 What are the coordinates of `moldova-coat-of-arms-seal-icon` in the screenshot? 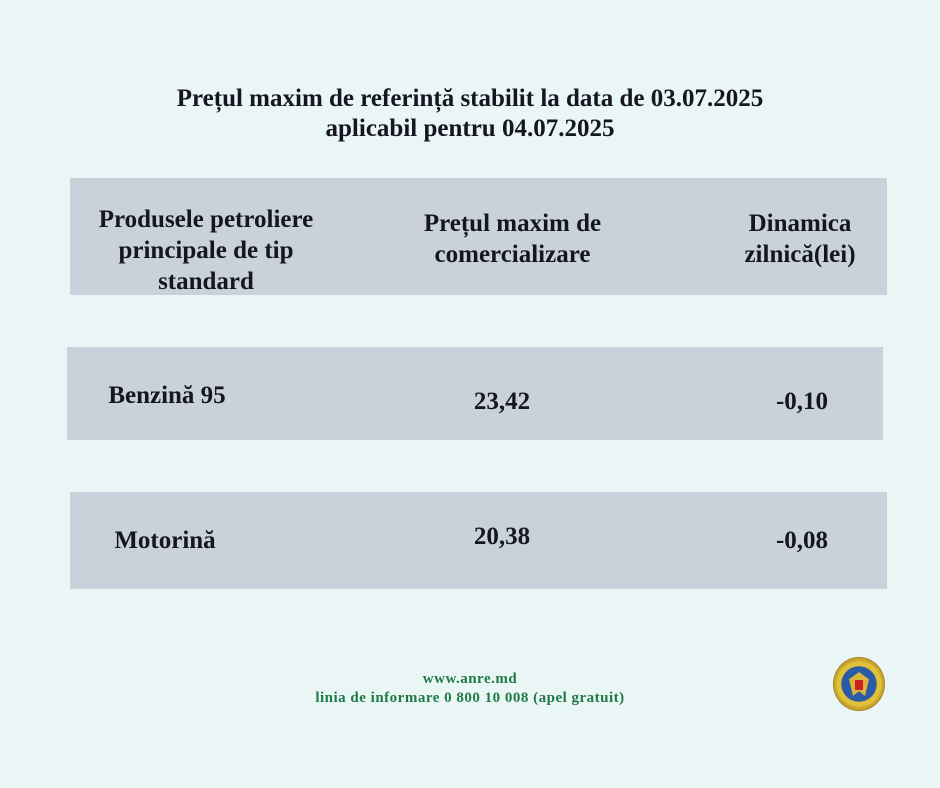 It's located at (859, 684).